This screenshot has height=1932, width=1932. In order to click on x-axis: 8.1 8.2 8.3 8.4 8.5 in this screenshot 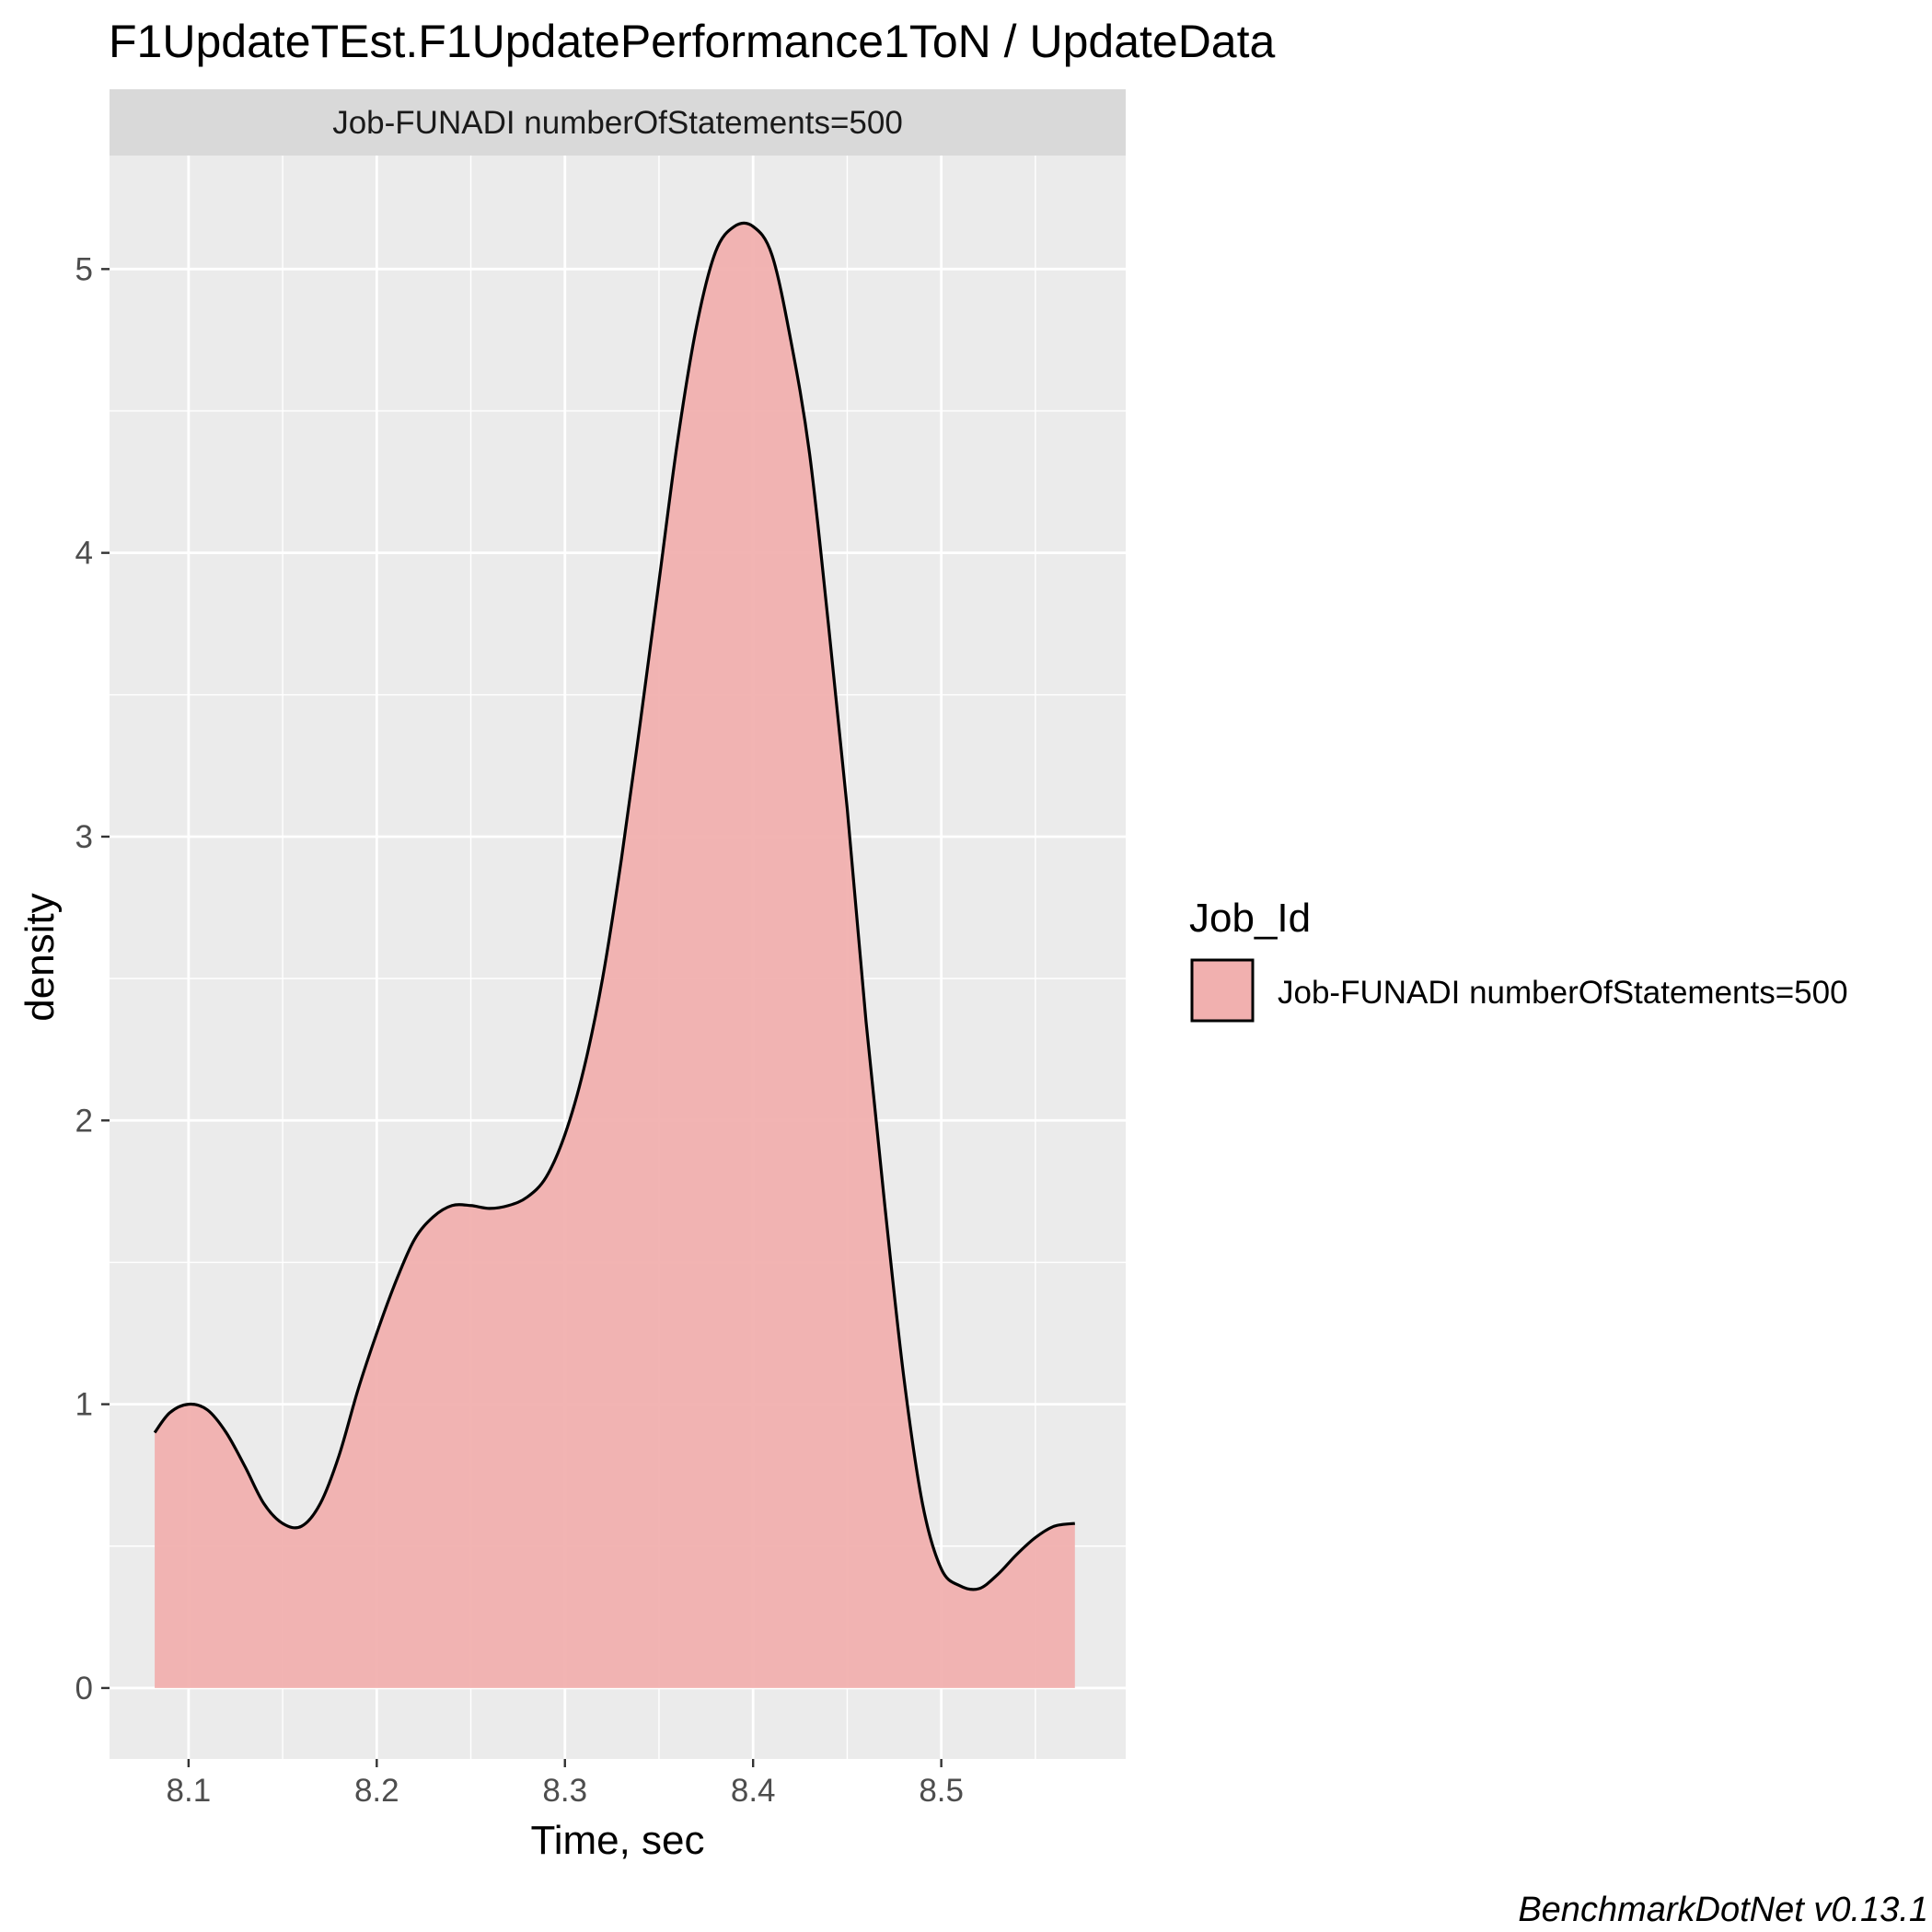, I will do `click(566, 1784)`.